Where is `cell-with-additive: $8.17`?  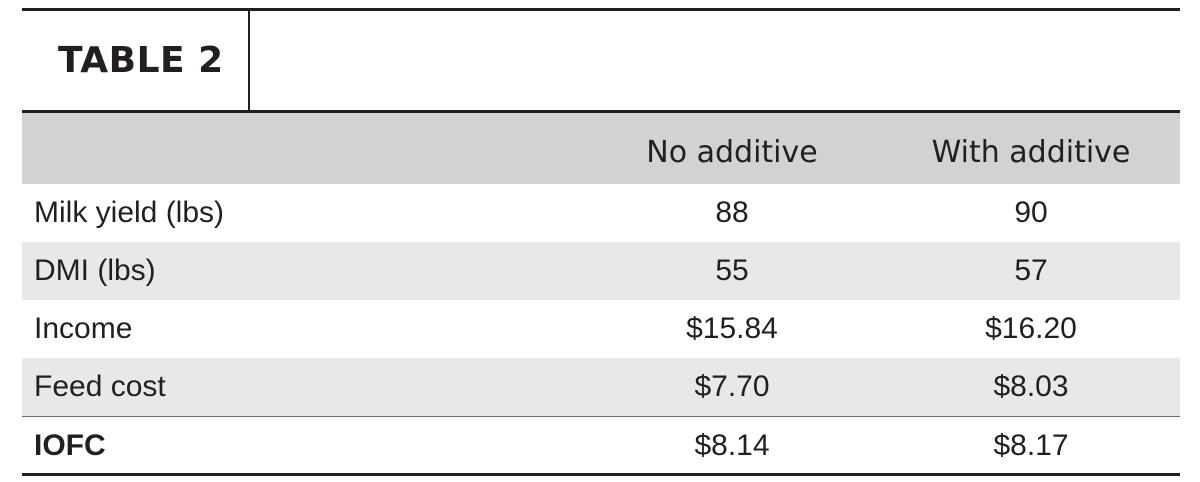
cell-with-additive: $8.17 is located at coordinates (1031, 445).